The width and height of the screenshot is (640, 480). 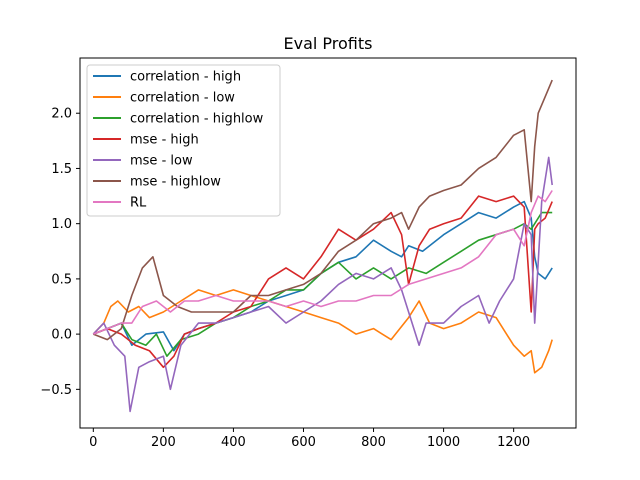 I want to click on y-tick-label: −0.5, so click(x=56, y=390).